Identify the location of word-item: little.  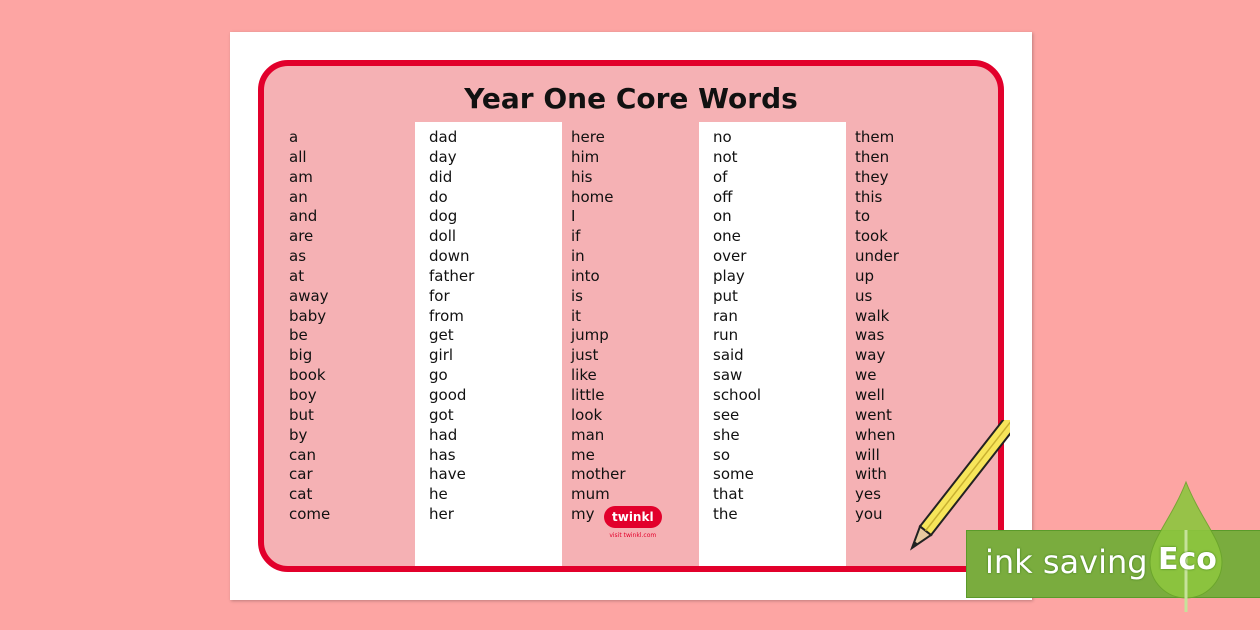
(588, 394).